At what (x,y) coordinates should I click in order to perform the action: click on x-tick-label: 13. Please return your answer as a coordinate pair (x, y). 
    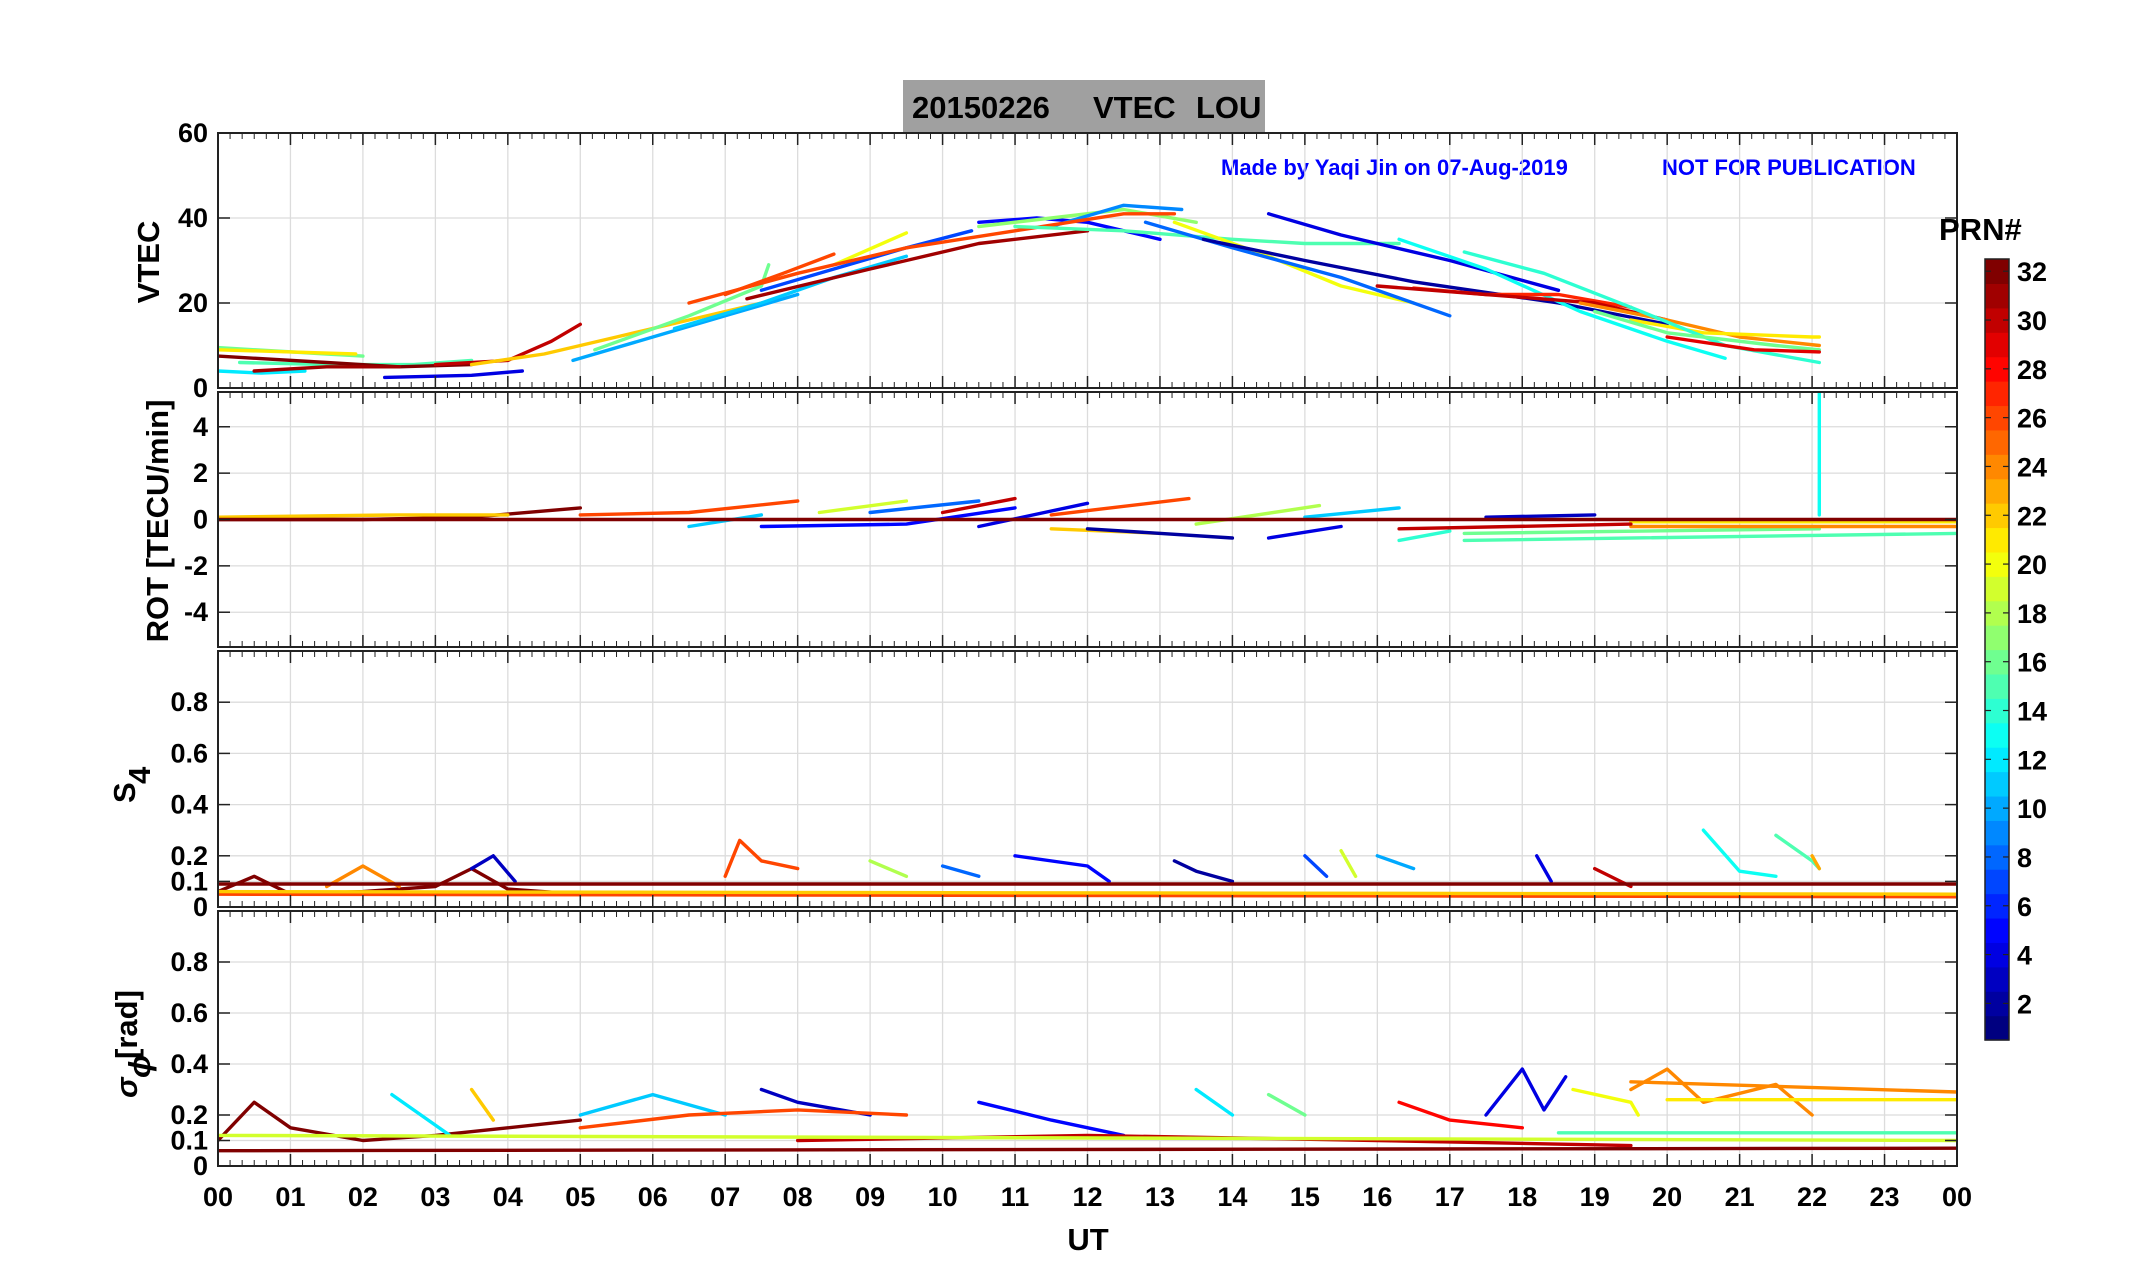
    Looking at the image, I should click on (1160, 1197).